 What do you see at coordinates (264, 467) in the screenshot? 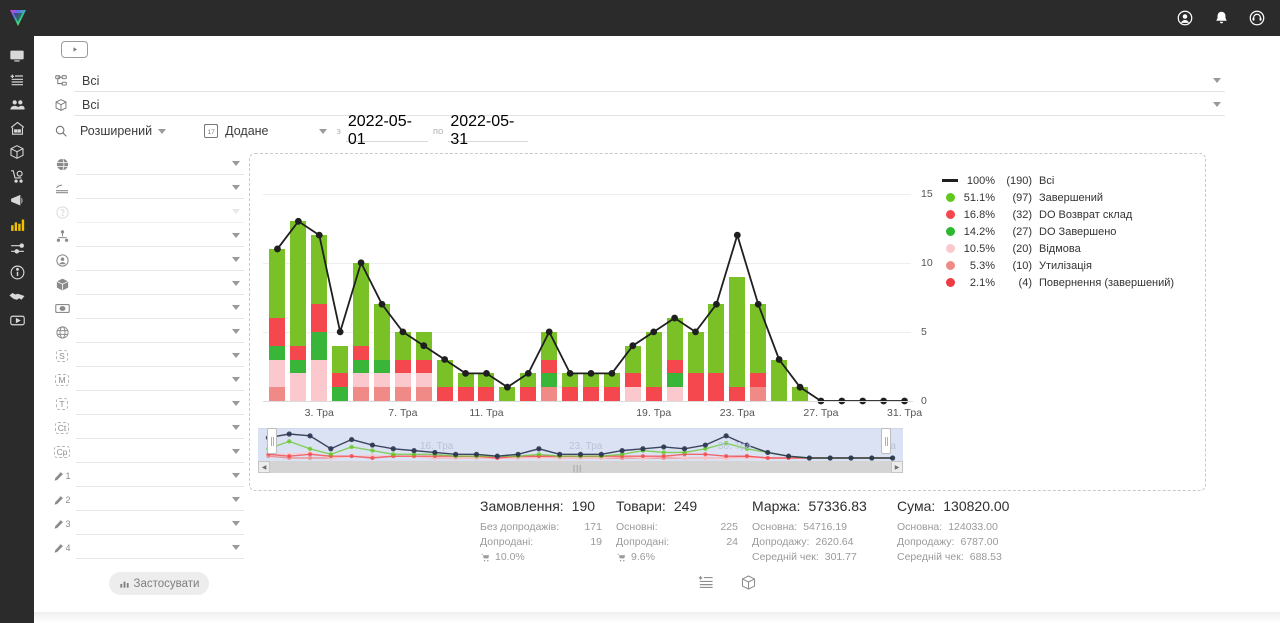
I see `scroll-left-arrow: ◀` at bounding box center [264, 467].